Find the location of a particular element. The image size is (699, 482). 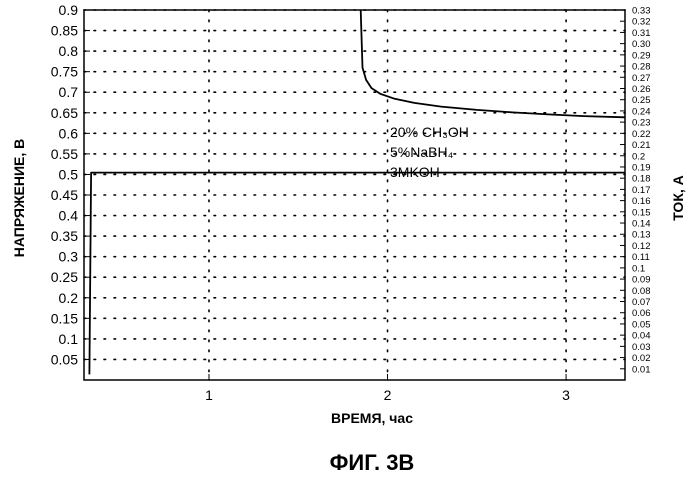

y-tick-label-right: 0.09 is located at coordinates (641, 280).